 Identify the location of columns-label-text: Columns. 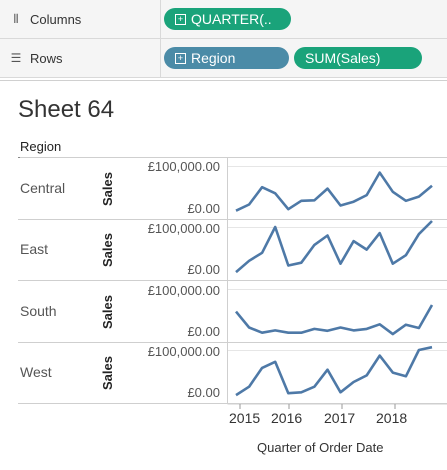
(56, 19).